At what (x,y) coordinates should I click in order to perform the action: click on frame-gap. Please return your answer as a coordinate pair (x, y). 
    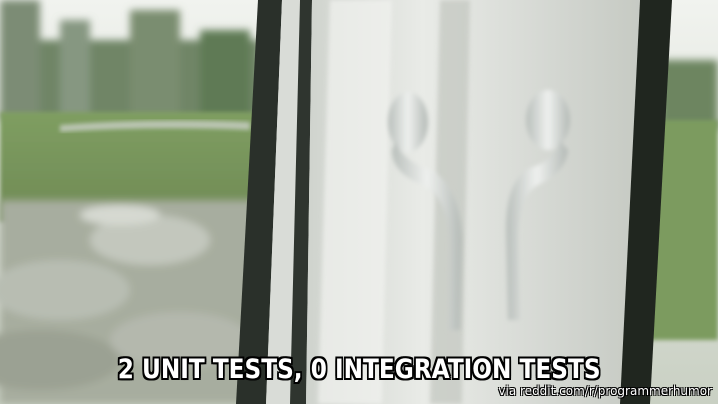
    Looking at the image, I should click on (301, 202).